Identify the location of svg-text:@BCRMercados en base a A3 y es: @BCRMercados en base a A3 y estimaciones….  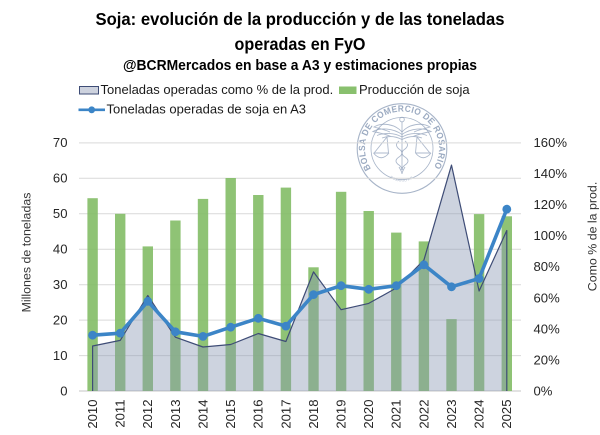
(300, 66).